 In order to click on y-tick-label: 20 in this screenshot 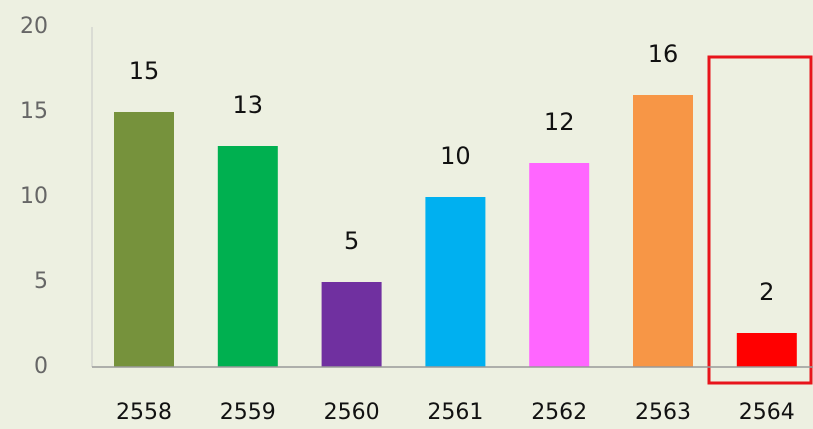, I will do `click(34, 26)`.